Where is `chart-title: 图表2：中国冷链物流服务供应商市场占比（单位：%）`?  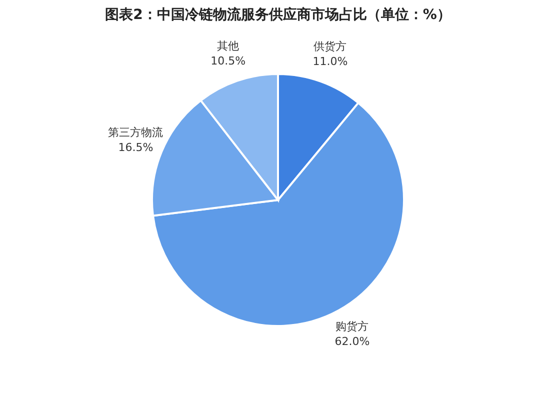
chart-title: 图表2：中国冷链物流服务供应商市场占比（单位：%） is located at coordinates (278, 14).